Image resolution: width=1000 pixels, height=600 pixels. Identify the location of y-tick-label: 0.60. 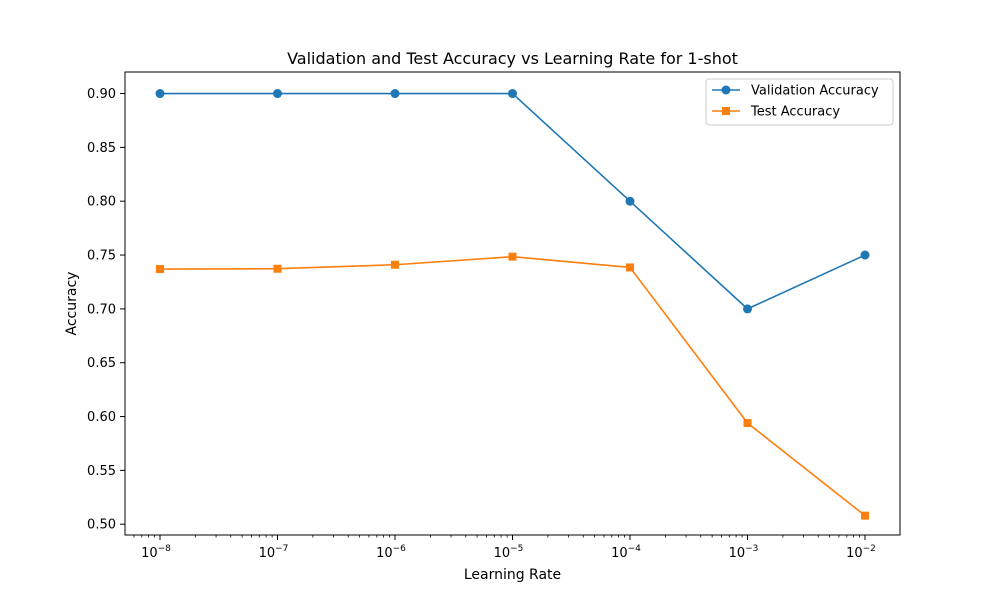
(101, 417).